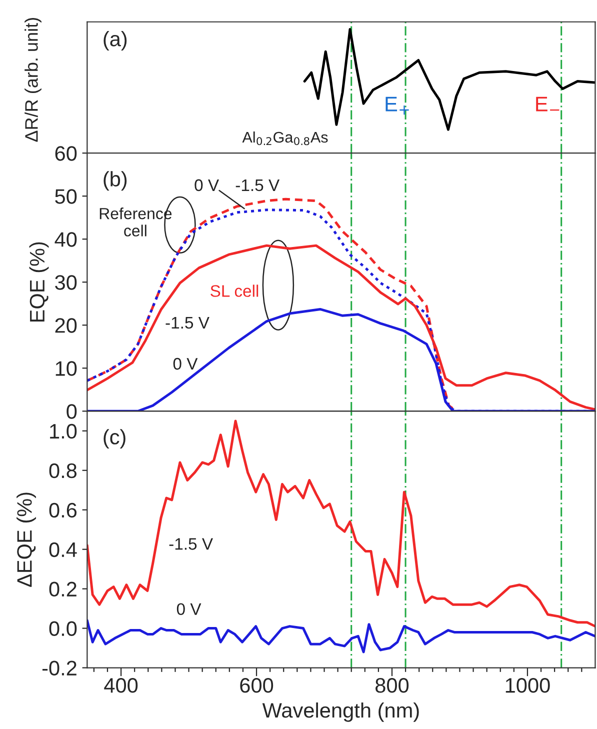  I want to click on annotation: Al$_{0.2}$Ga$_{0.8}$As, so click(285, 138).